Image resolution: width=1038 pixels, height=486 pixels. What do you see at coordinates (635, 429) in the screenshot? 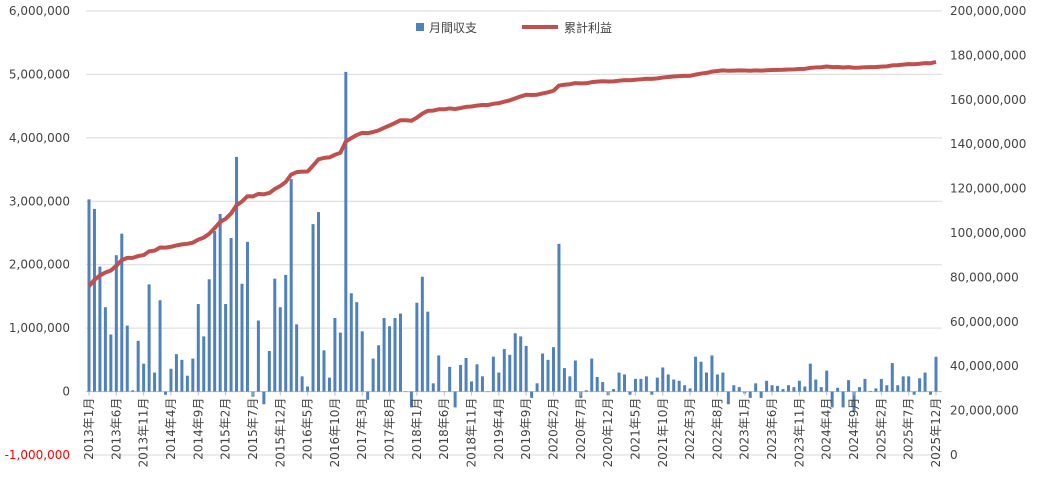
I see `x-tick-label: 2021年5月` at bounding box center [635, 429].